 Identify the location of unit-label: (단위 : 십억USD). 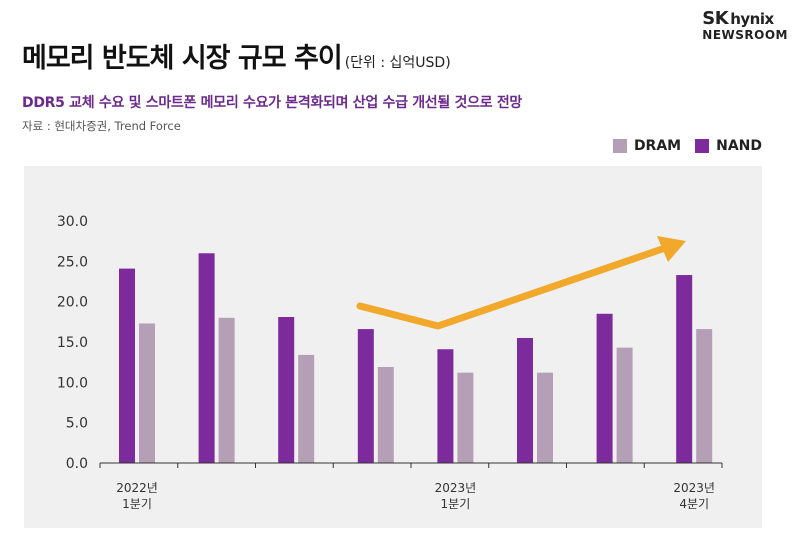
(397, 63).